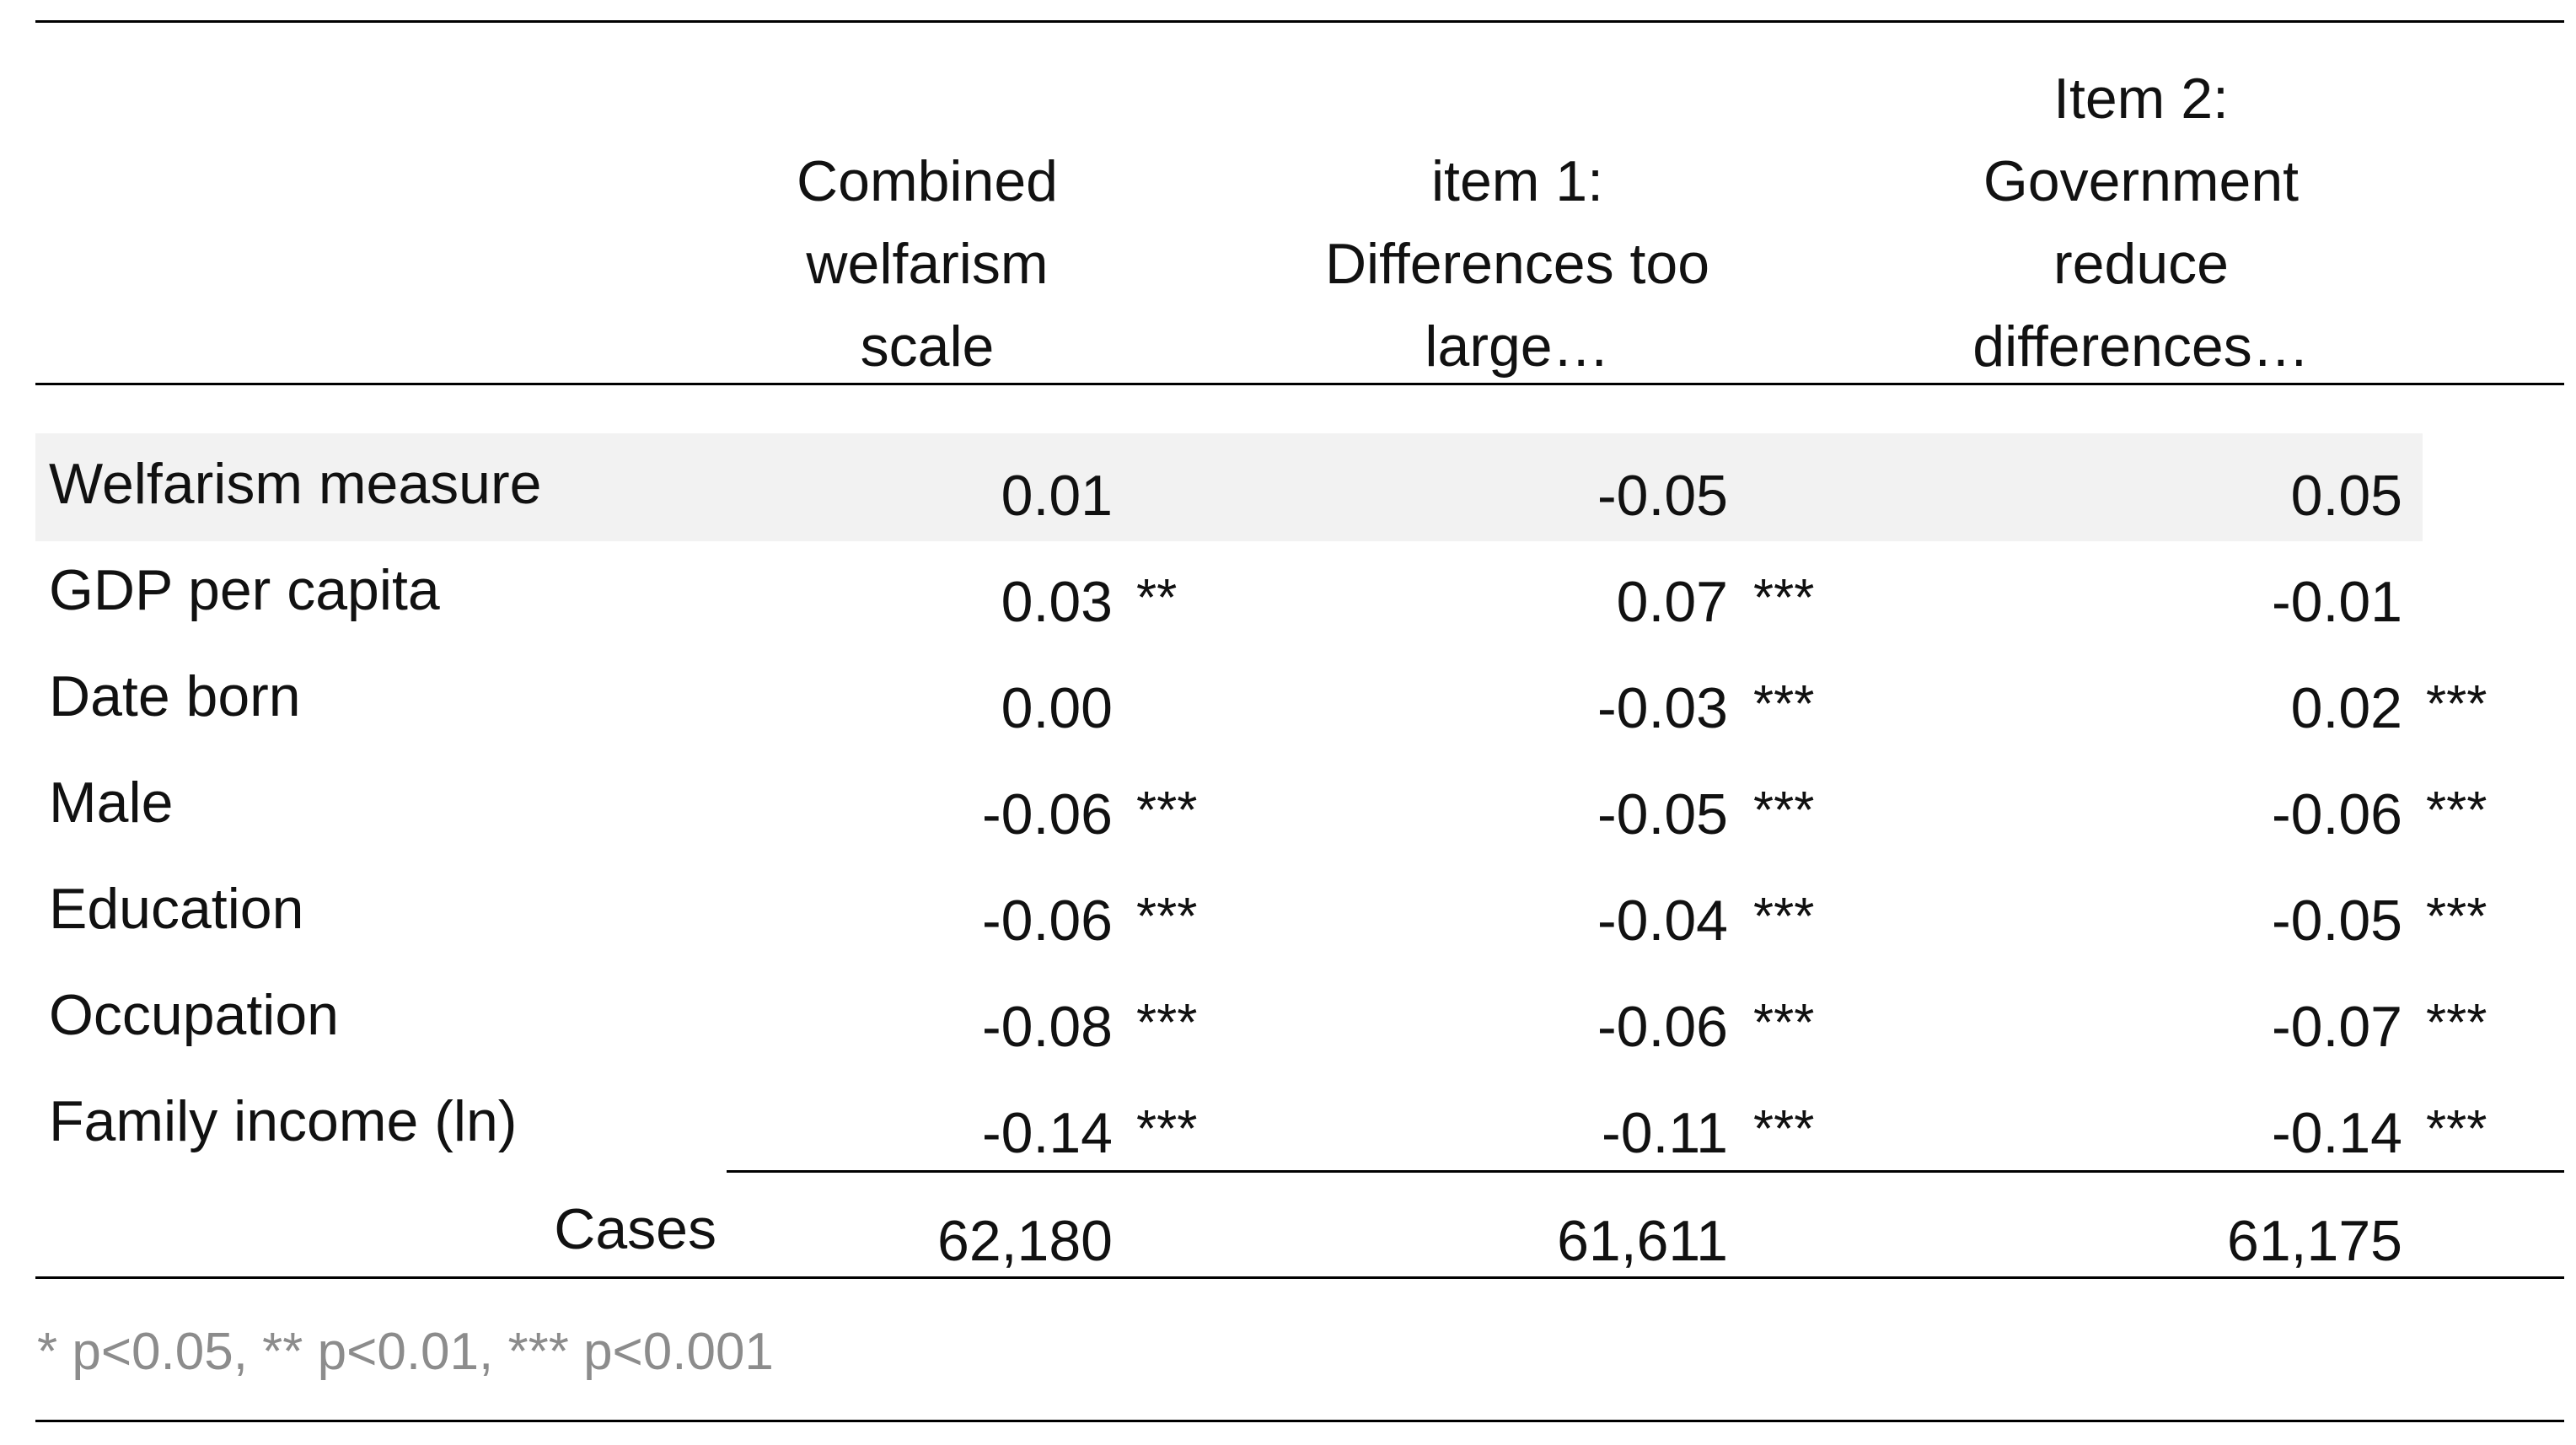 The width and height of the screenshot is (2576, 1445). I want to click on row-highlight, so click(1229, 487).